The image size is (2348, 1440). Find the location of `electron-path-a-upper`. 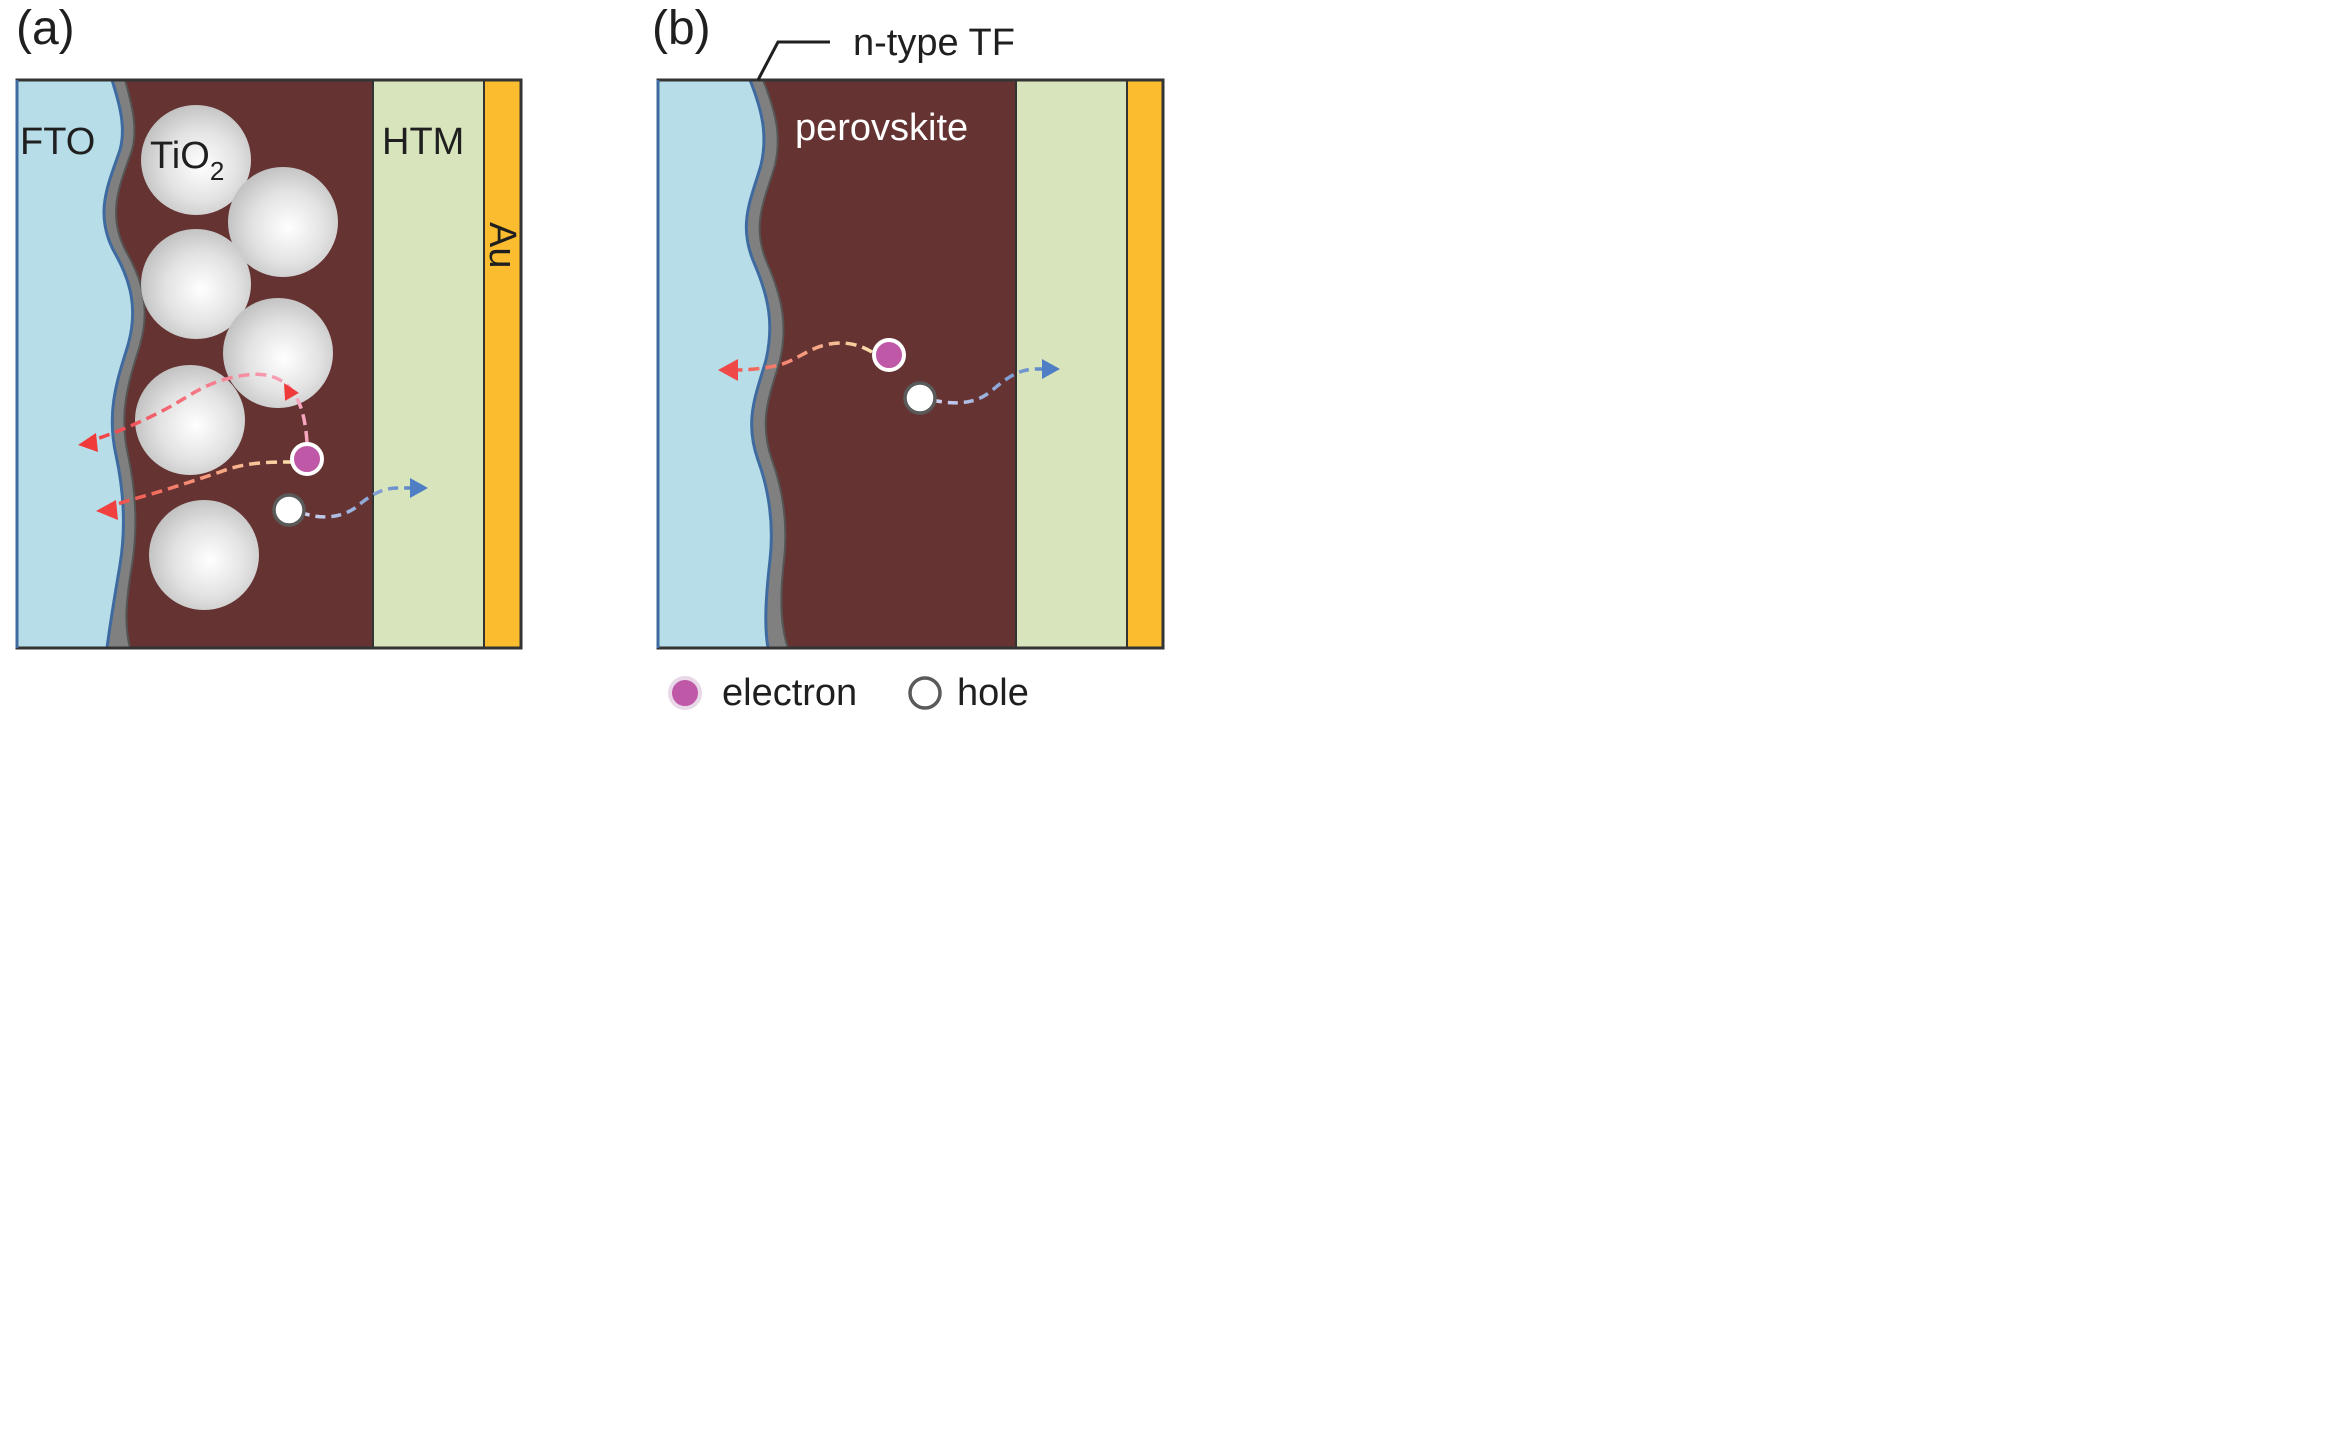

electron-path-a-upper is located at coordinates (196, 408).